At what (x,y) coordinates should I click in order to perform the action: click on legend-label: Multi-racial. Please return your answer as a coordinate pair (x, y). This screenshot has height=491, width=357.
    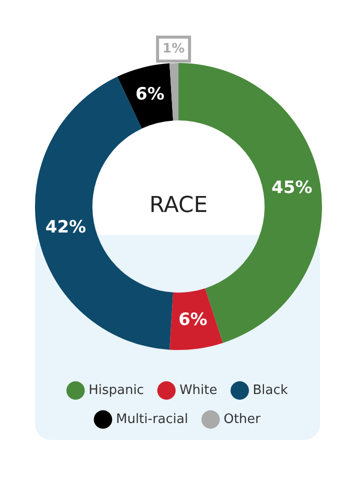
    Looking at the image, I should click on (152, 419).